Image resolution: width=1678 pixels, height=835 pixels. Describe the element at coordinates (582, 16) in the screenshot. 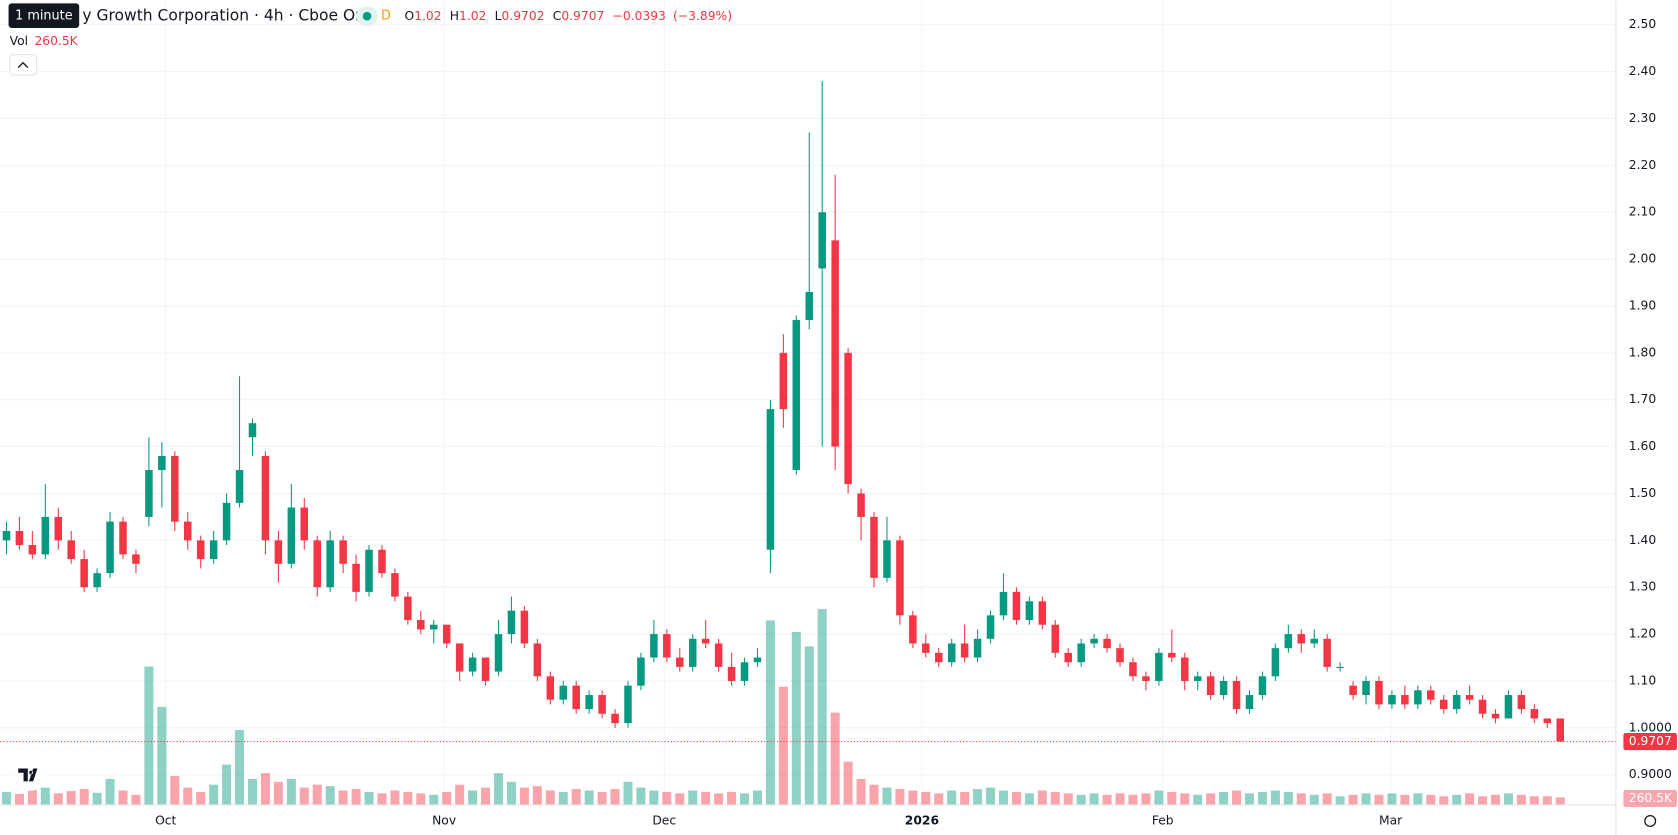

I see `ohlc-value: 0.9707` at that location.